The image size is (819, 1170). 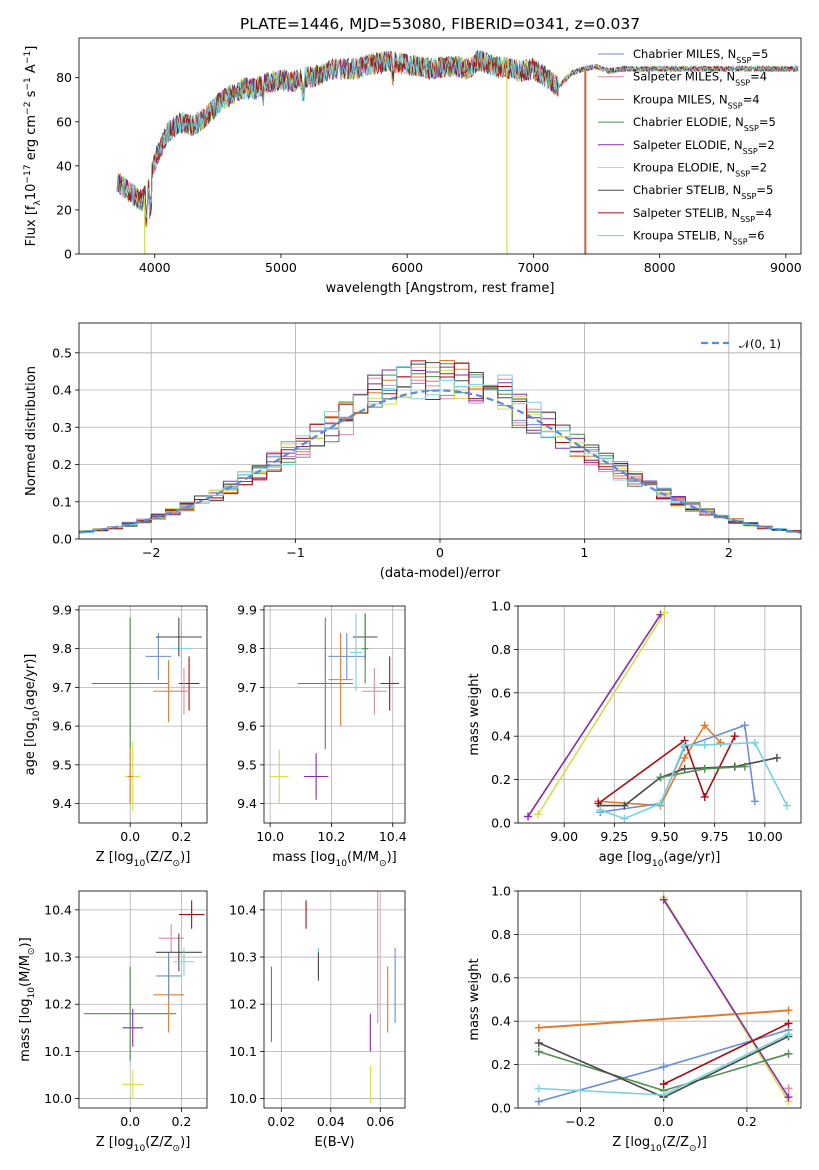 I want to click on x-tick-label: 10.2, so click(x=332, y=836).